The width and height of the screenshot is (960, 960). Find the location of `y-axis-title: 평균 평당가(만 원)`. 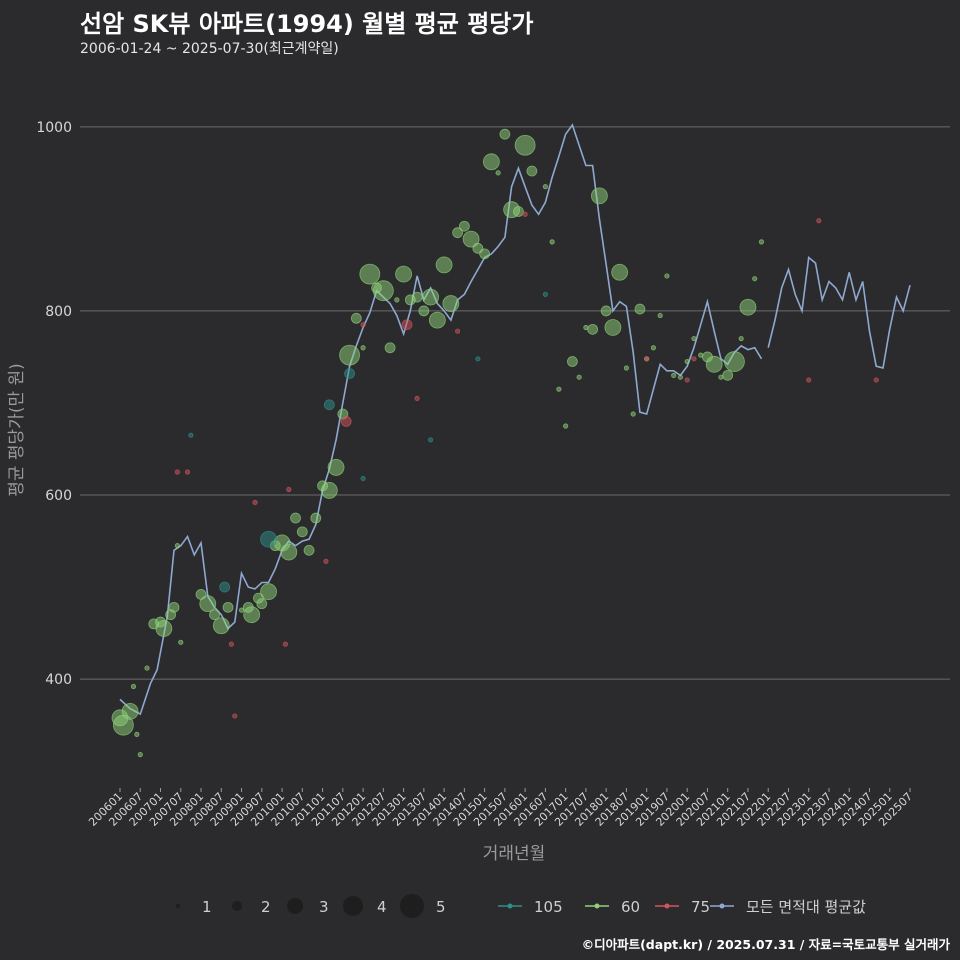

y-axis-title: 평균 평당가(만 원) is located at coordinates (17, 430).